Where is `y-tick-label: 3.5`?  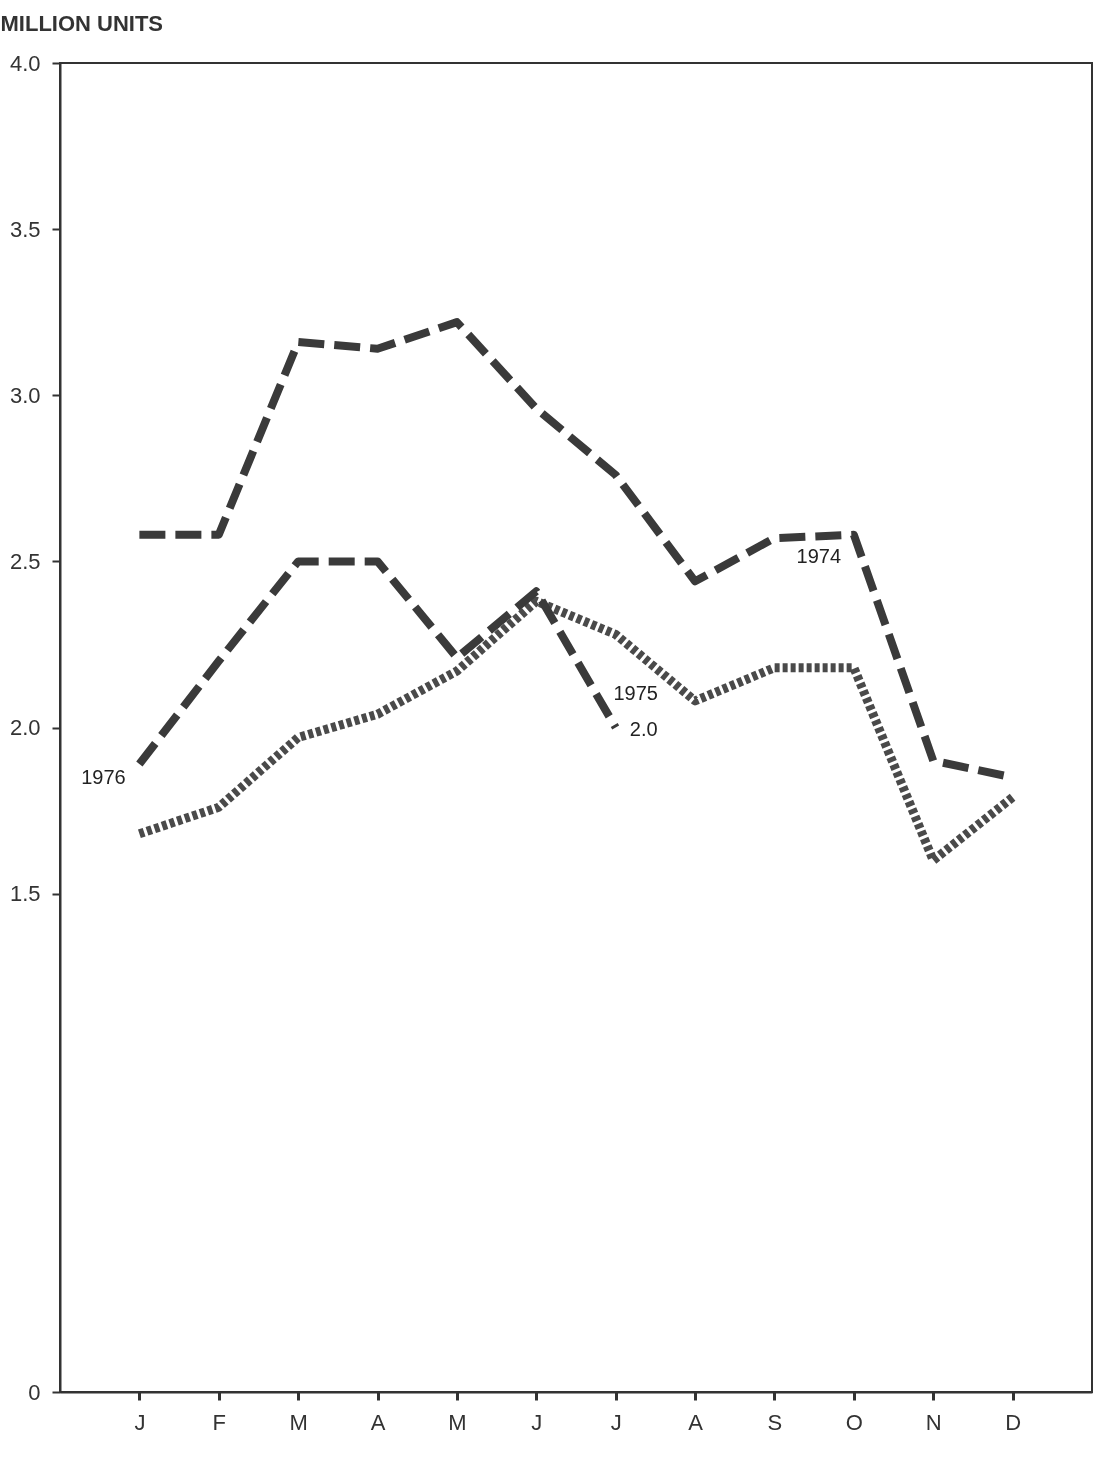
y-tick-label: 3.5 is located at coordinates (25, 229).